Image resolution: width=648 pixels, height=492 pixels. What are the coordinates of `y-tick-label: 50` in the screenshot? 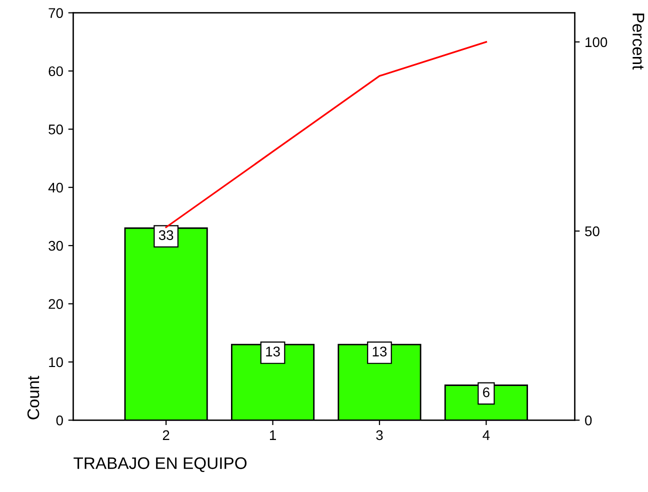 It's located at (55, 129).